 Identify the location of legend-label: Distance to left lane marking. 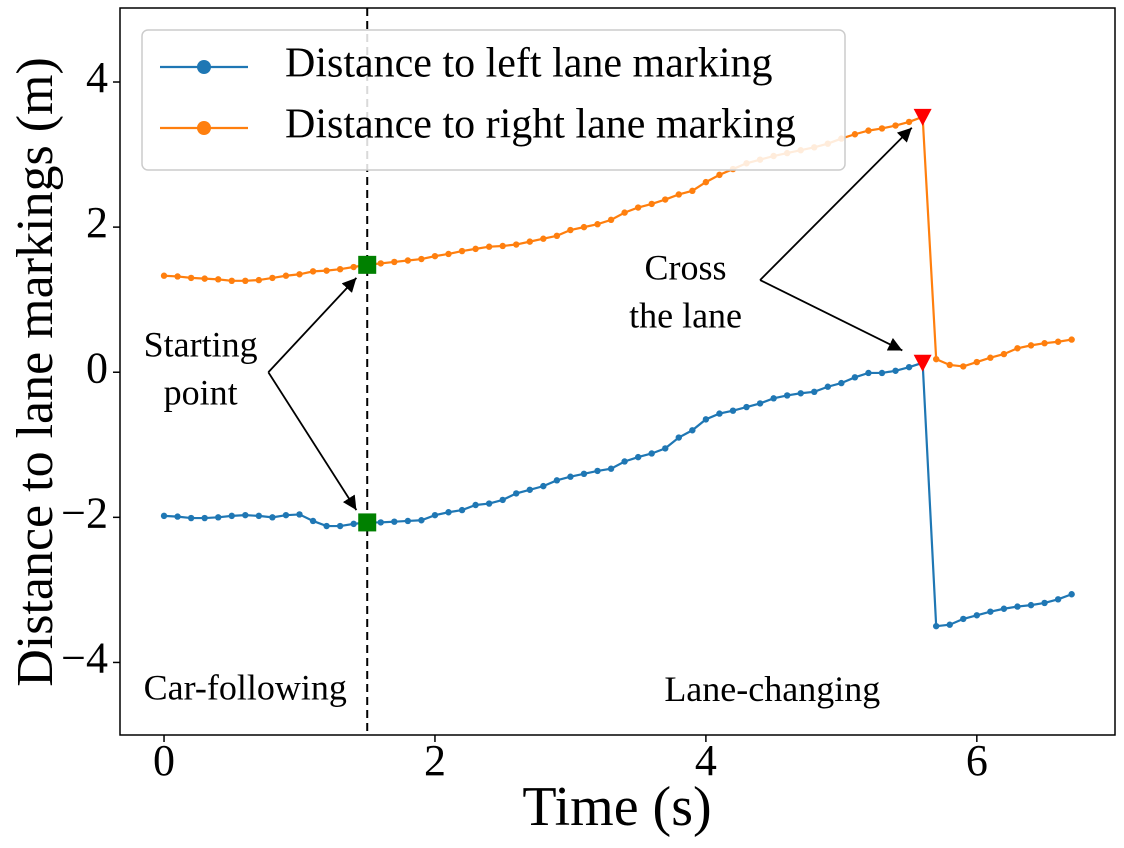
(529, 64).